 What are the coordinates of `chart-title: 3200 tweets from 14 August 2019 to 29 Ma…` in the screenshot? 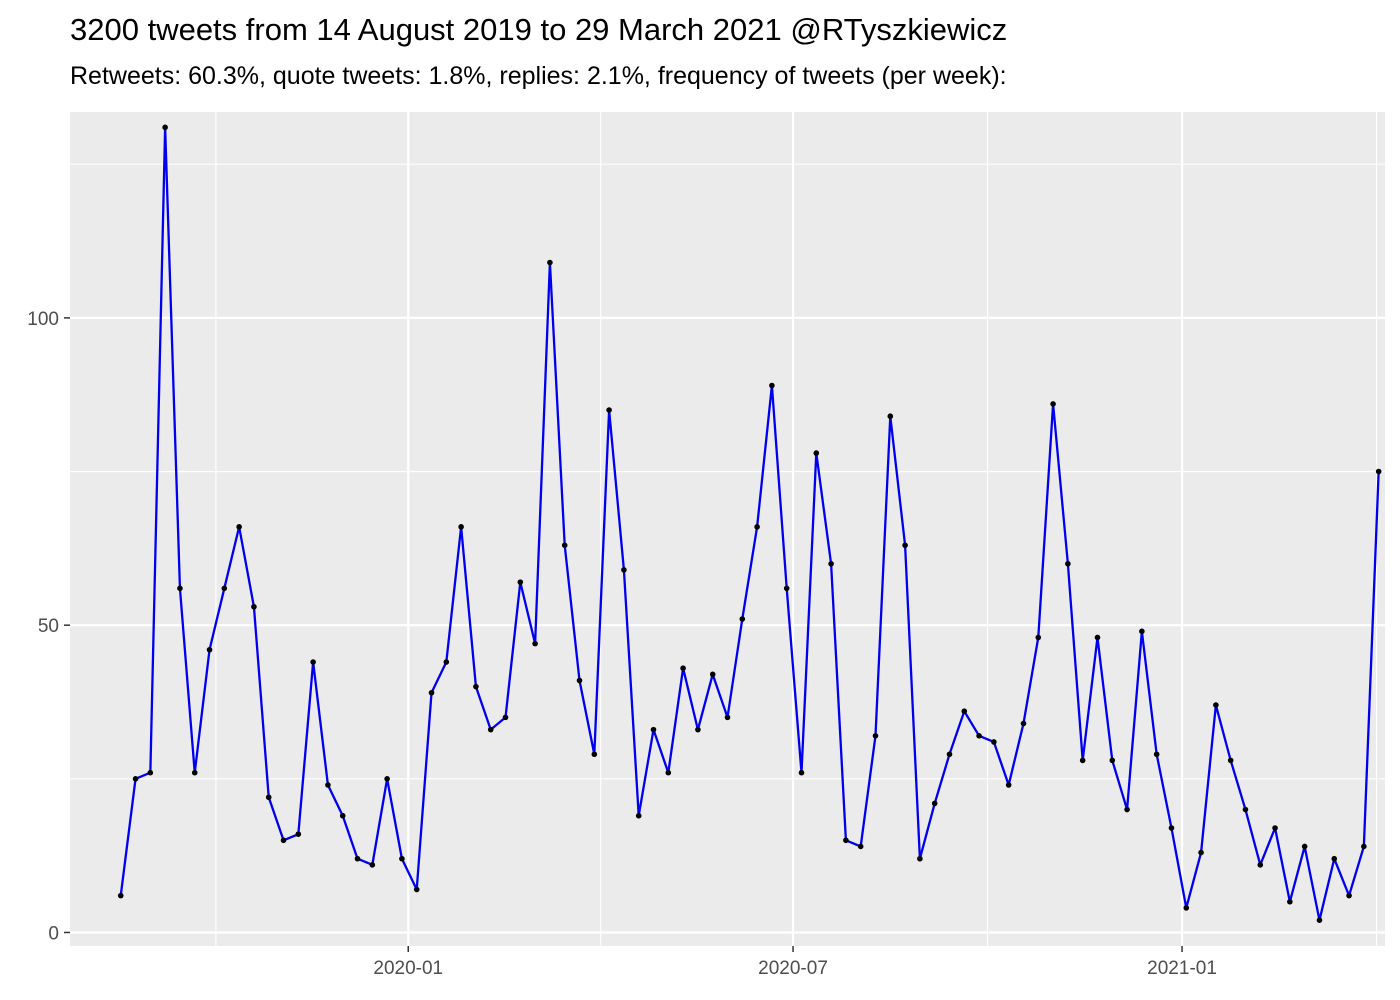 It's located at (539, 29).